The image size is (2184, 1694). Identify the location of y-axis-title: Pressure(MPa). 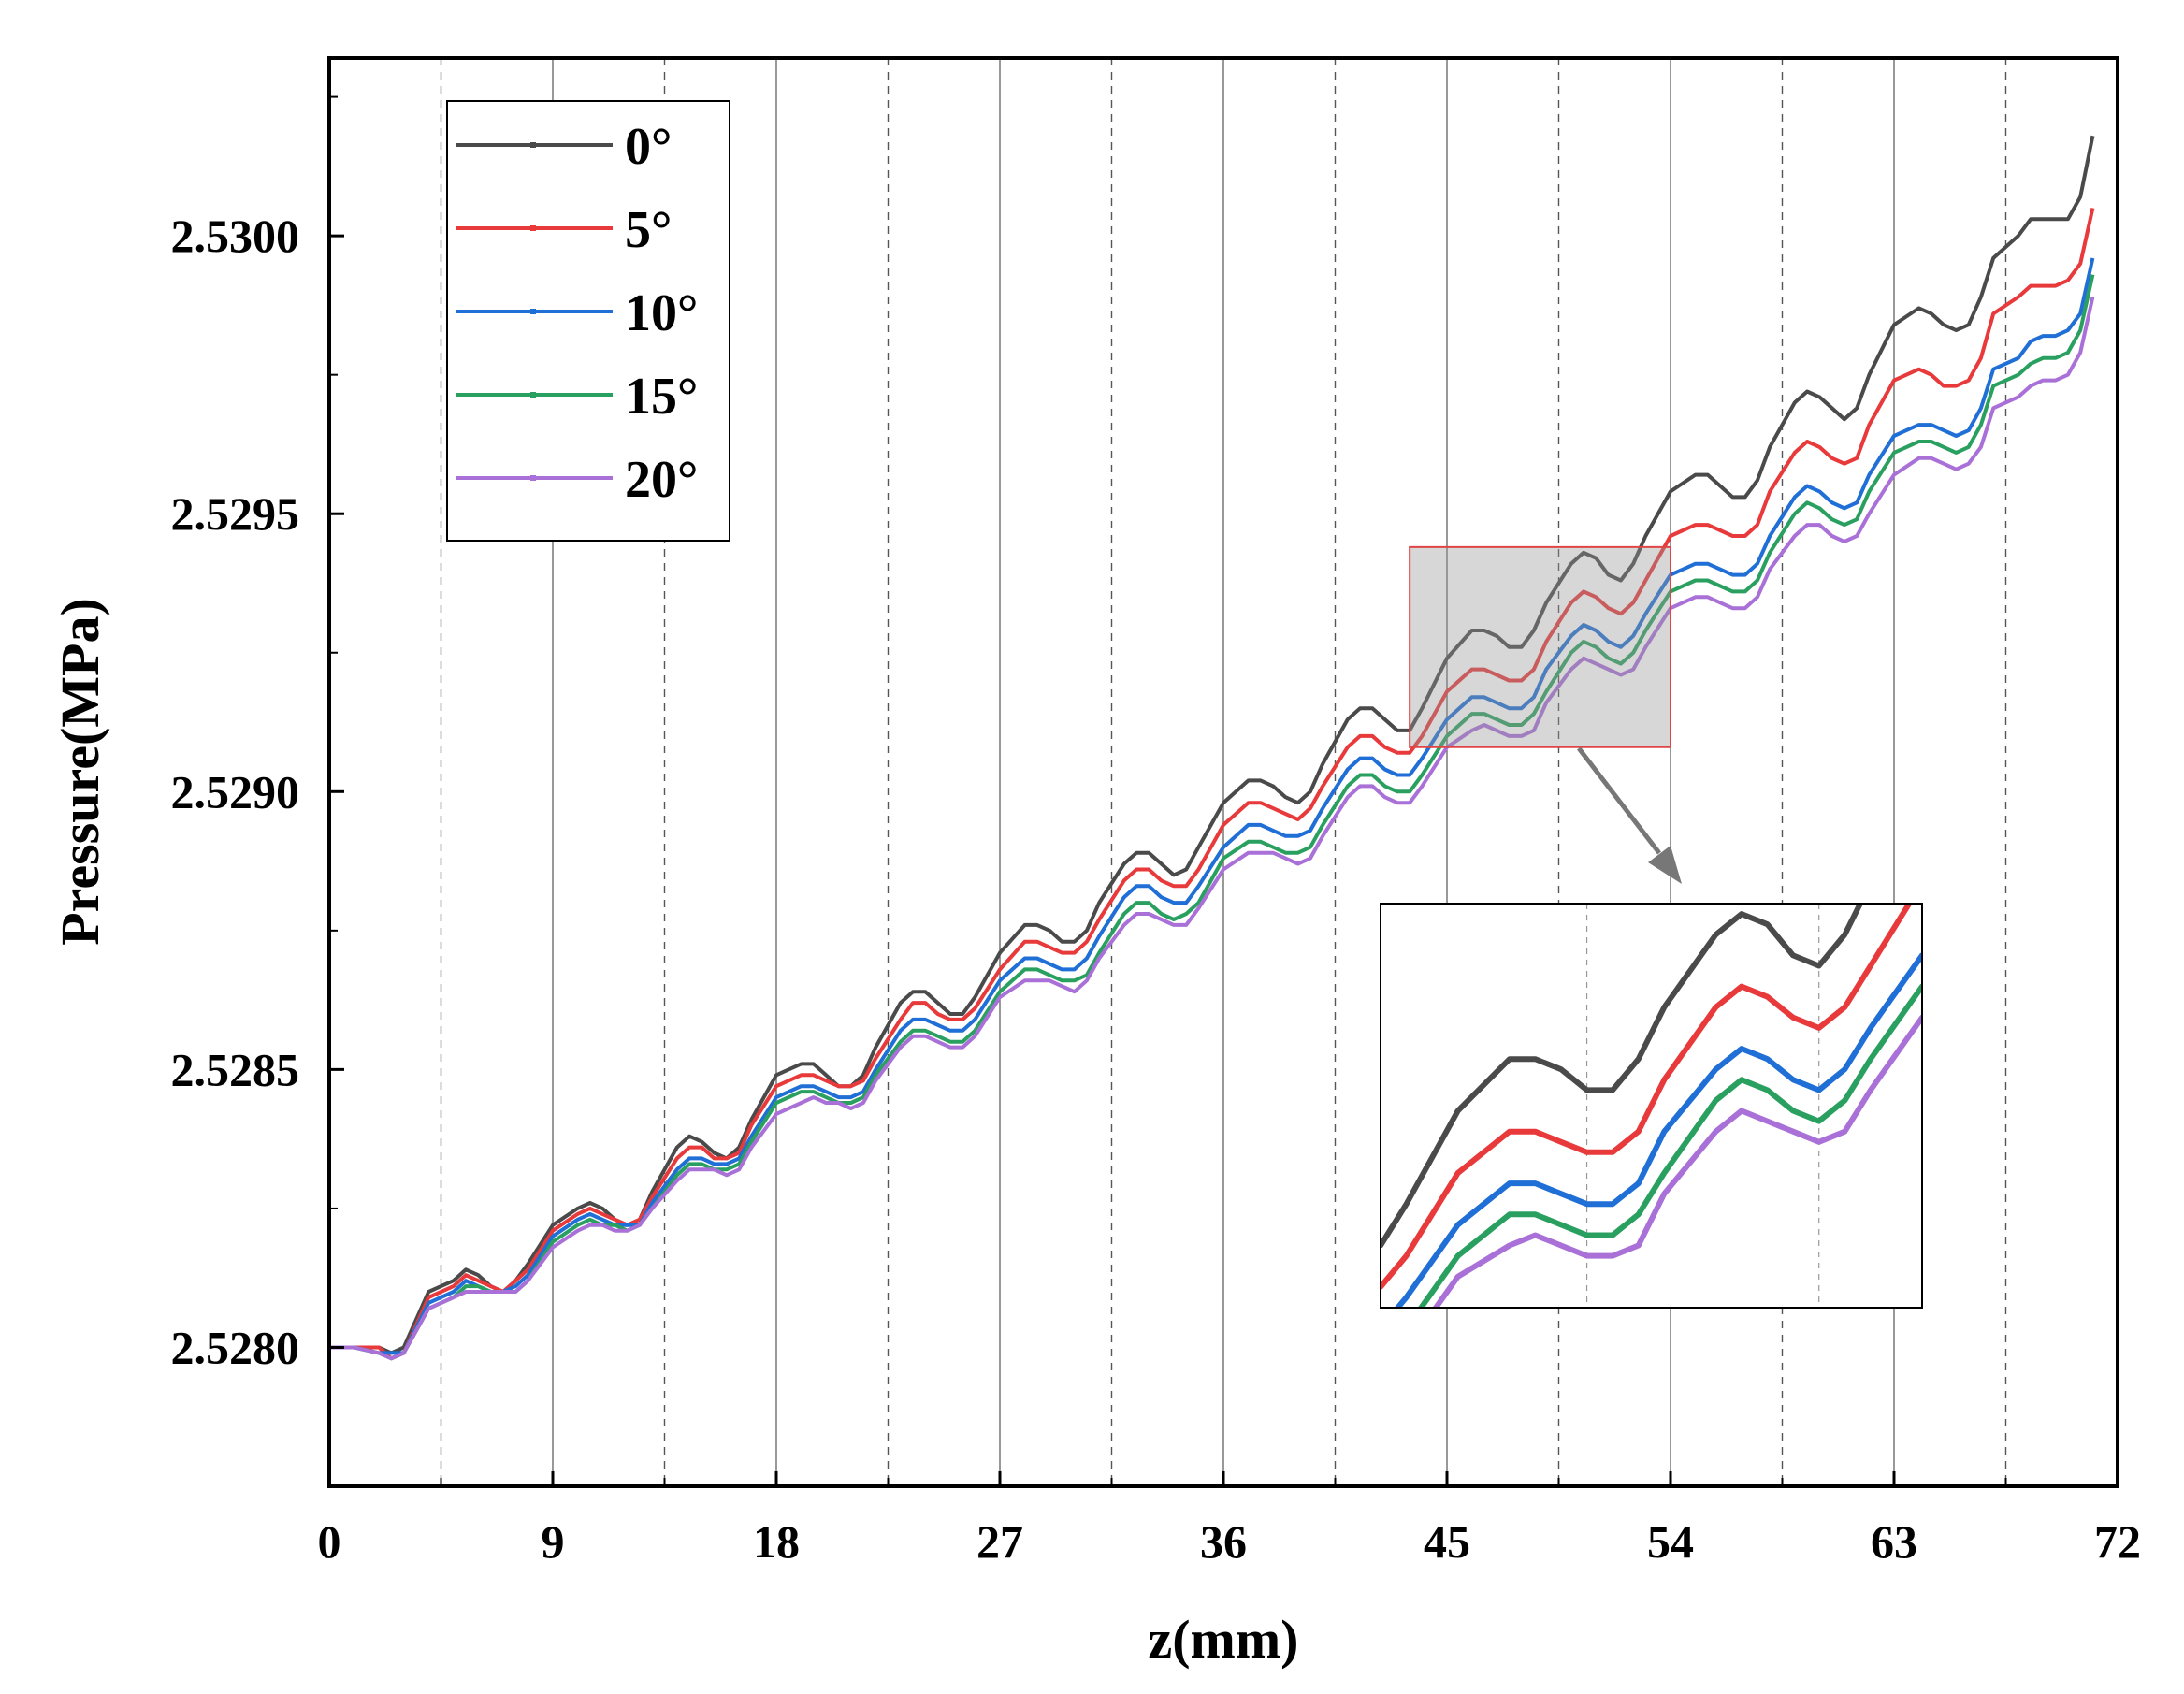
(80, 772).